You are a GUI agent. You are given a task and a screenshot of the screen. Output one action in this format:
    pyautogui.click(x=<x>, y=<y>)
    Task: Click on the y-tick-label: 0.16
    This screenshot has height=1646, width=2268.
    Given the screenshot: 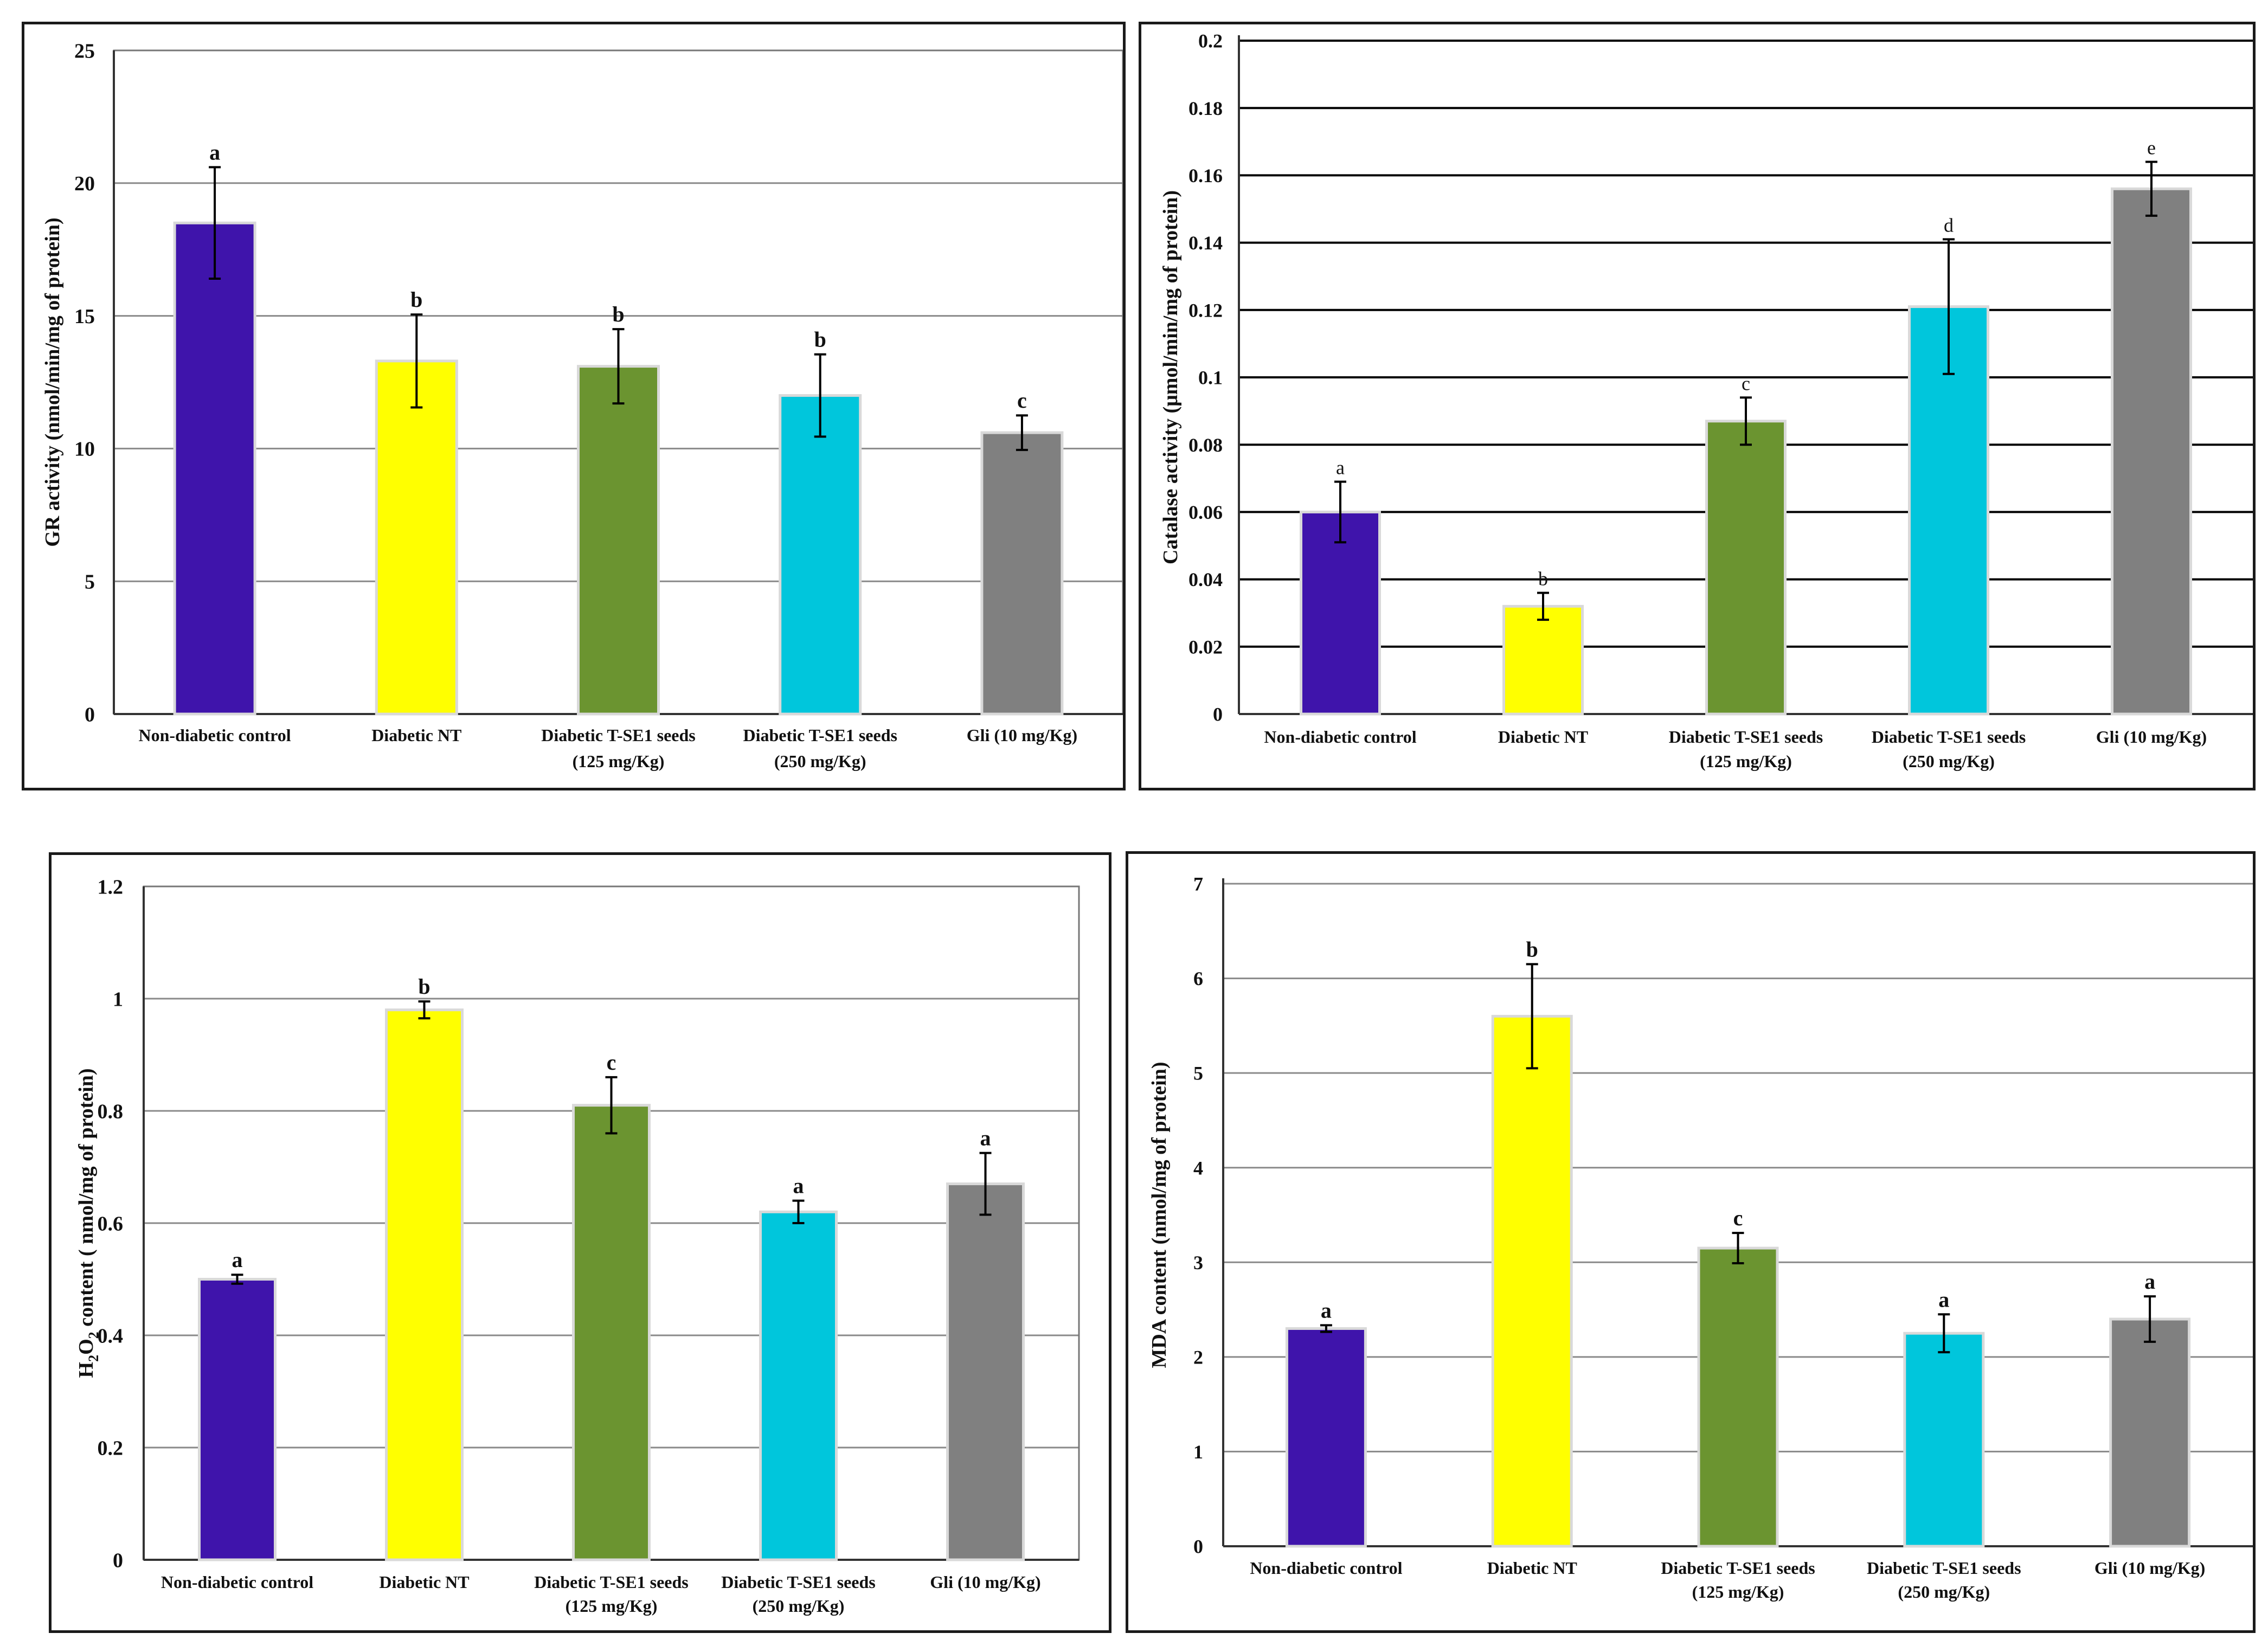 What is the action you would take?
    pyautogui.click(x=1205, y=176)
    